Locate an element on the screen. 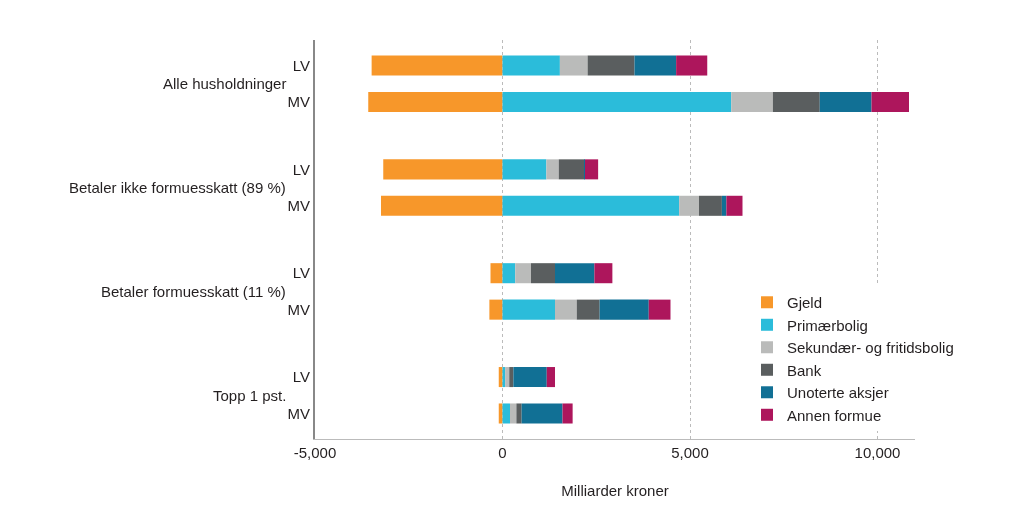 The width and height of the screenshot is (1015, 529). text: Betaler formuesskatt (11 %) is located at coordinates (193, 291).